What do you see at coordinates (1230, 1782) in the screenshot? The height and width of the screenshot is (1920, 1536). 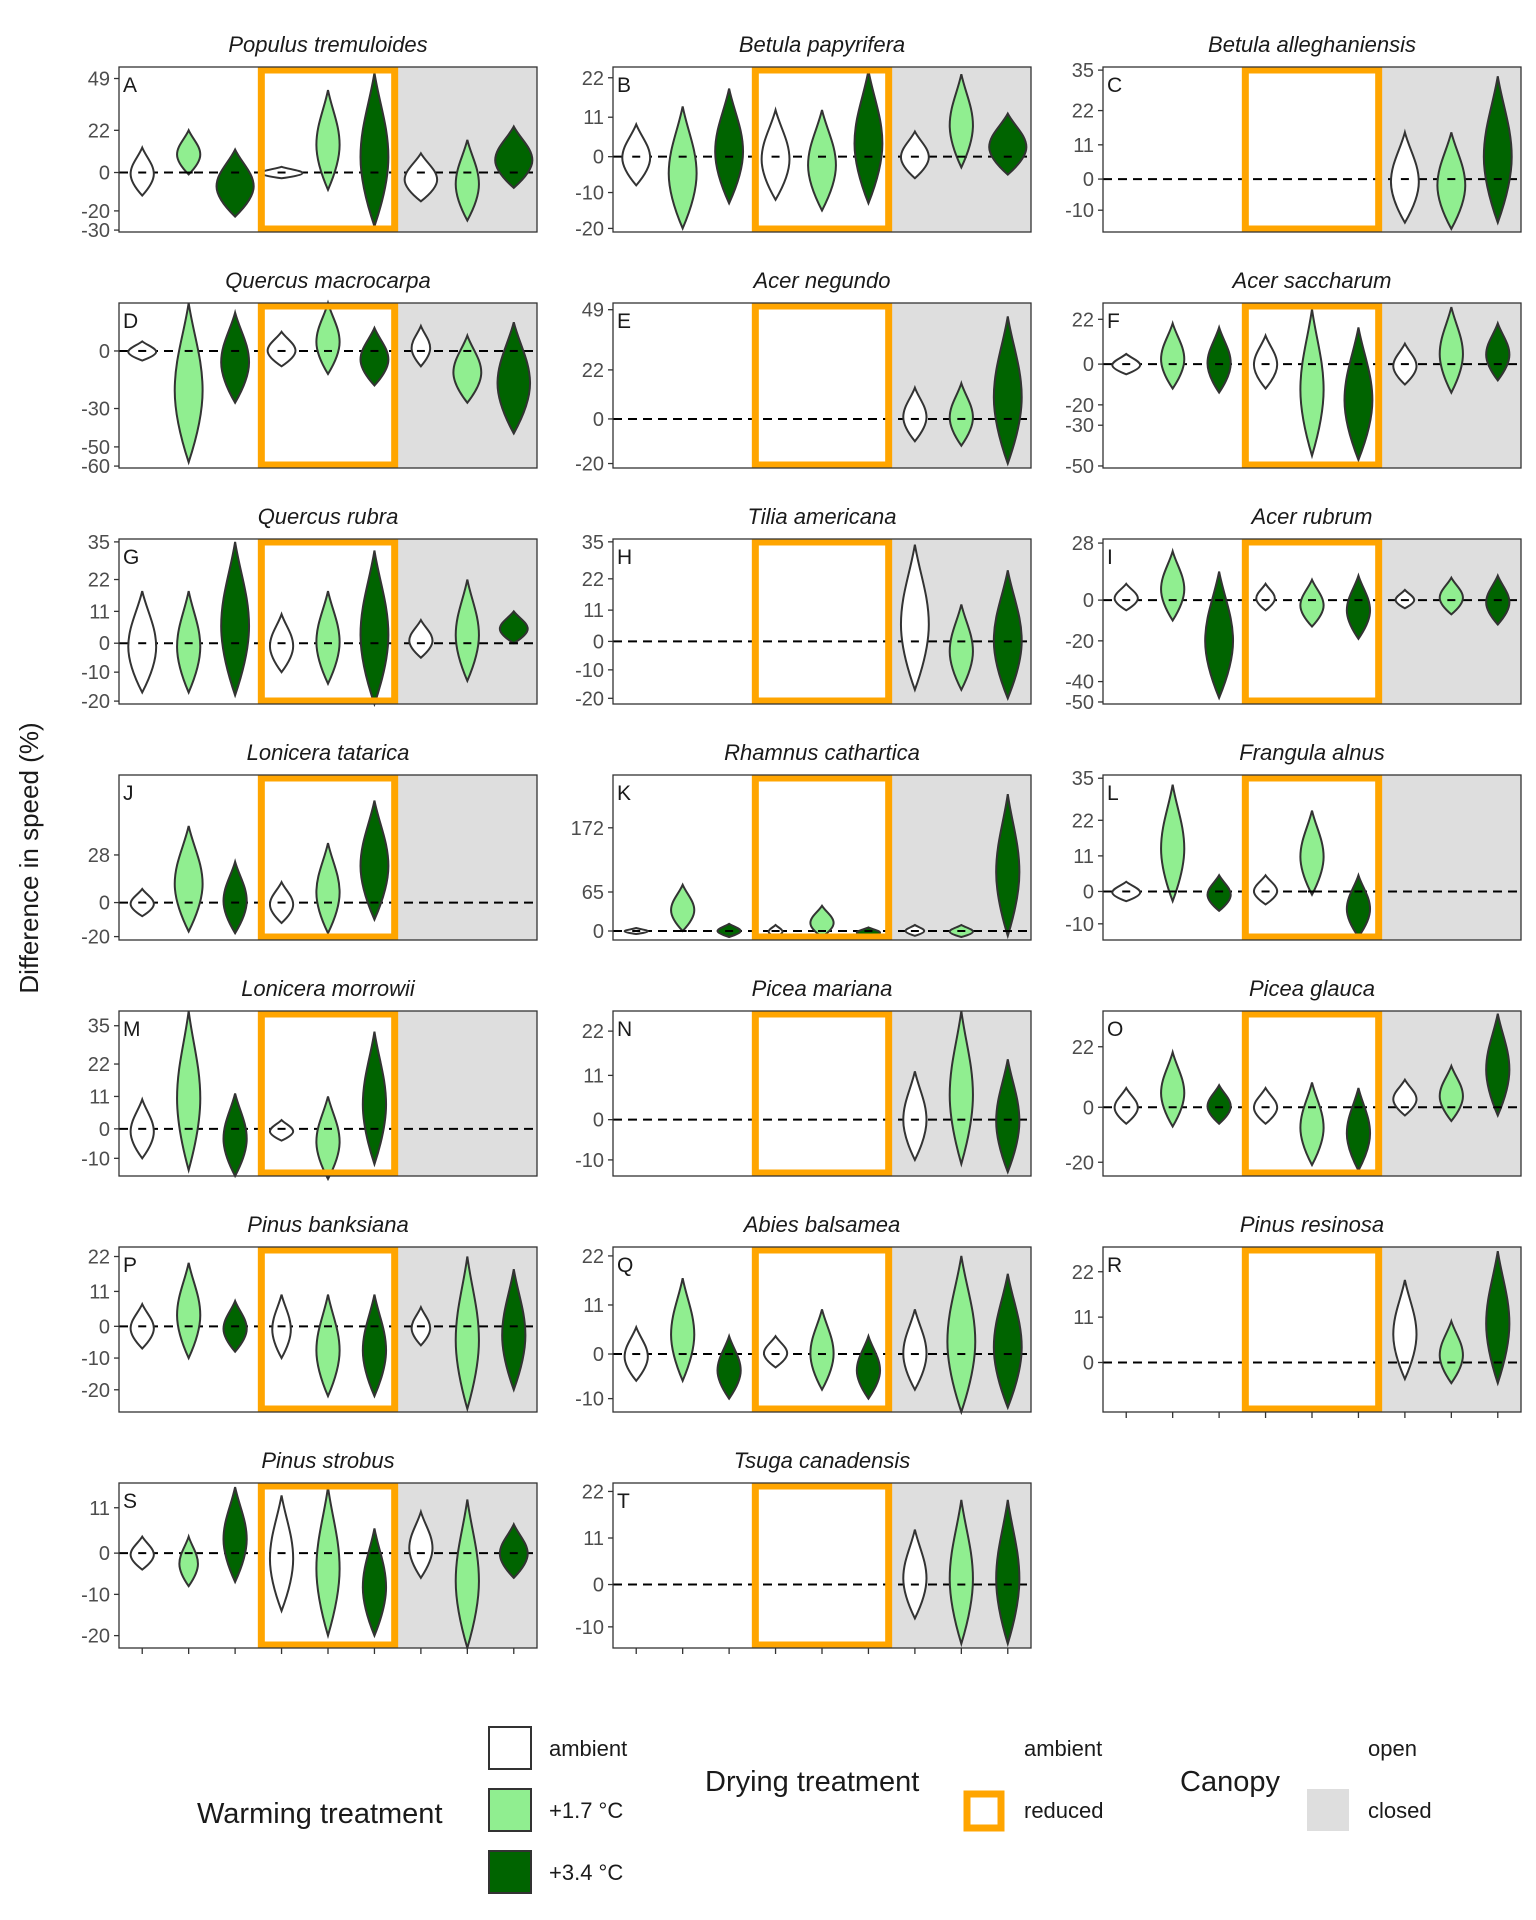 I see `legend-canopy-title: Canopy` at bounding box center [1230, 1782].